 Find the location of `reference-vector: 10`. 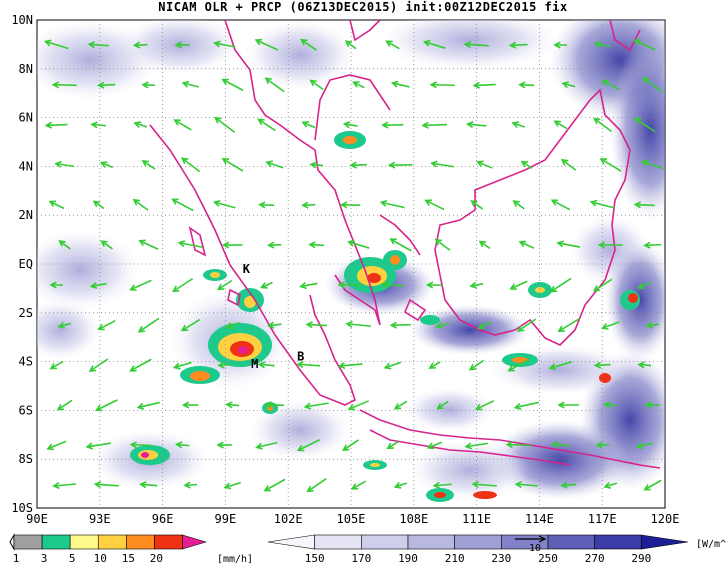

reference-vector: 10 is located at coordinates (531, 544).